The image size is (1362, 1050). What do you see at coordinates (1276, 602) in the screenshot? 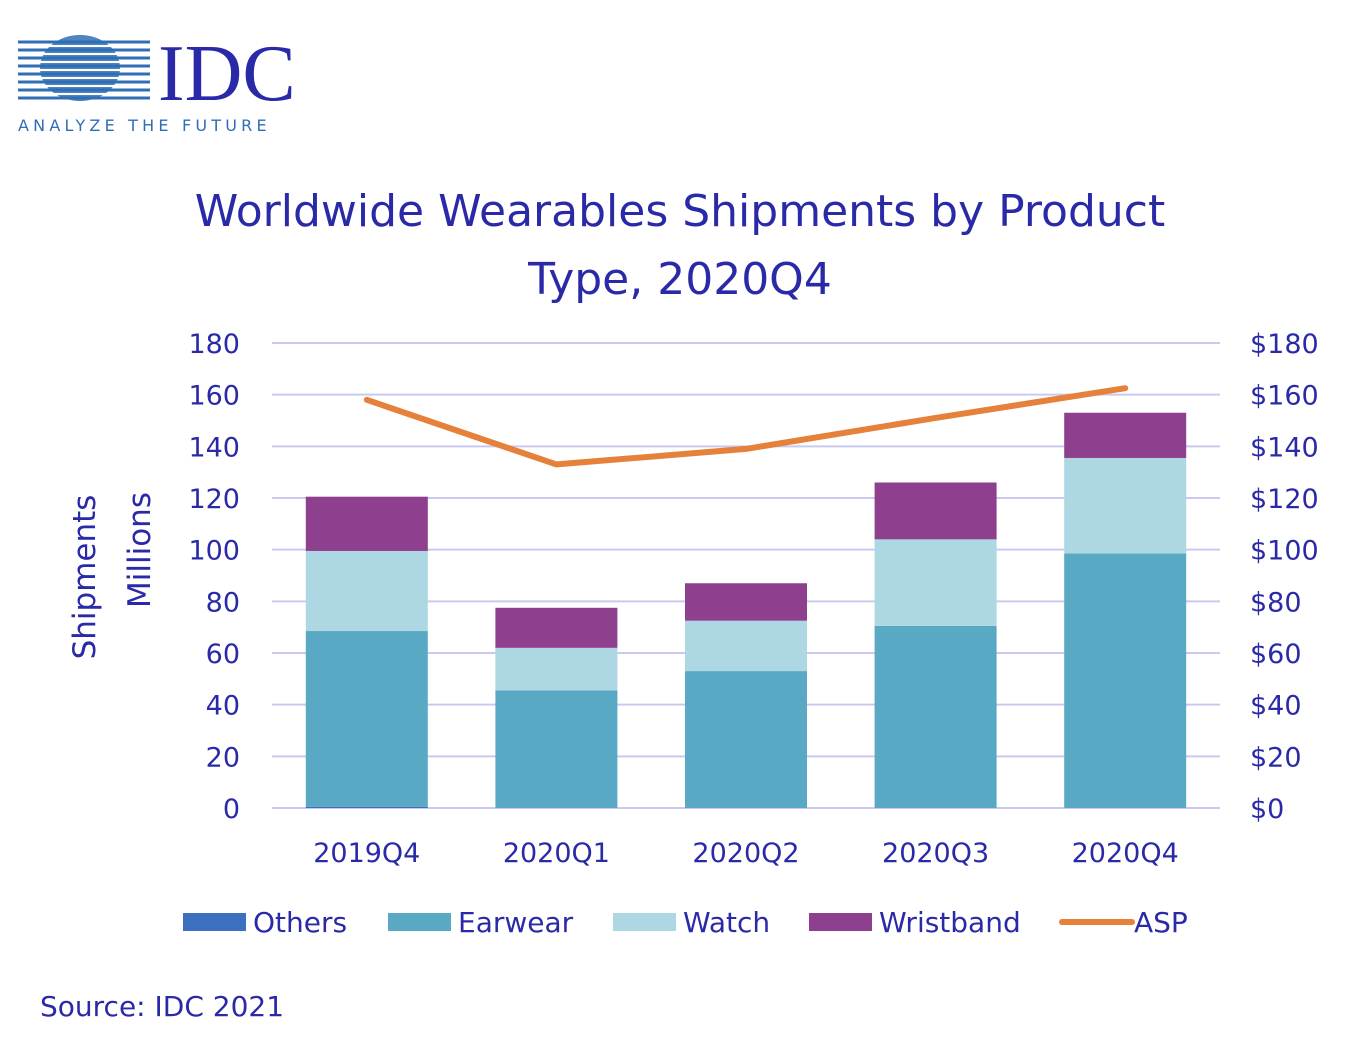
I see `y2-tick-label: $80` at bounding box center [1276, 602].